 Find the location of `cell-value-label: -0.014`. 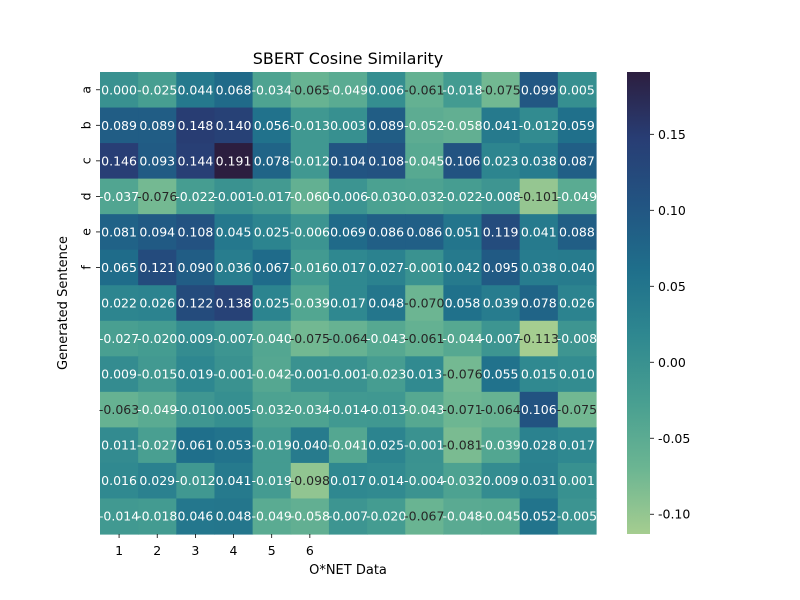

cell-value-label: -0.014 is located at coordinates (348, 409).